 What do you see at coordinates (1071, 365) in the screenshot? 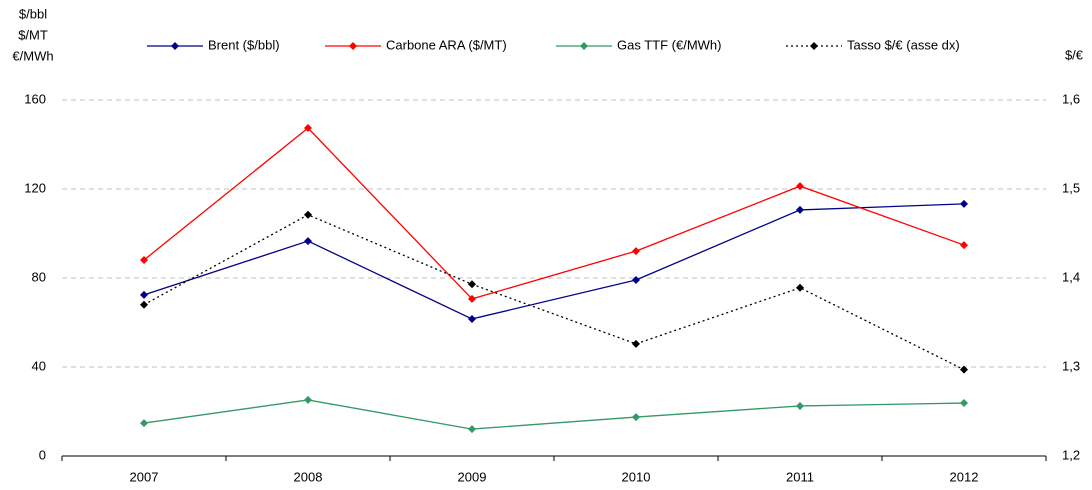
I see `y2-tick-label: 1,3` at bounding box center [1071, 365].